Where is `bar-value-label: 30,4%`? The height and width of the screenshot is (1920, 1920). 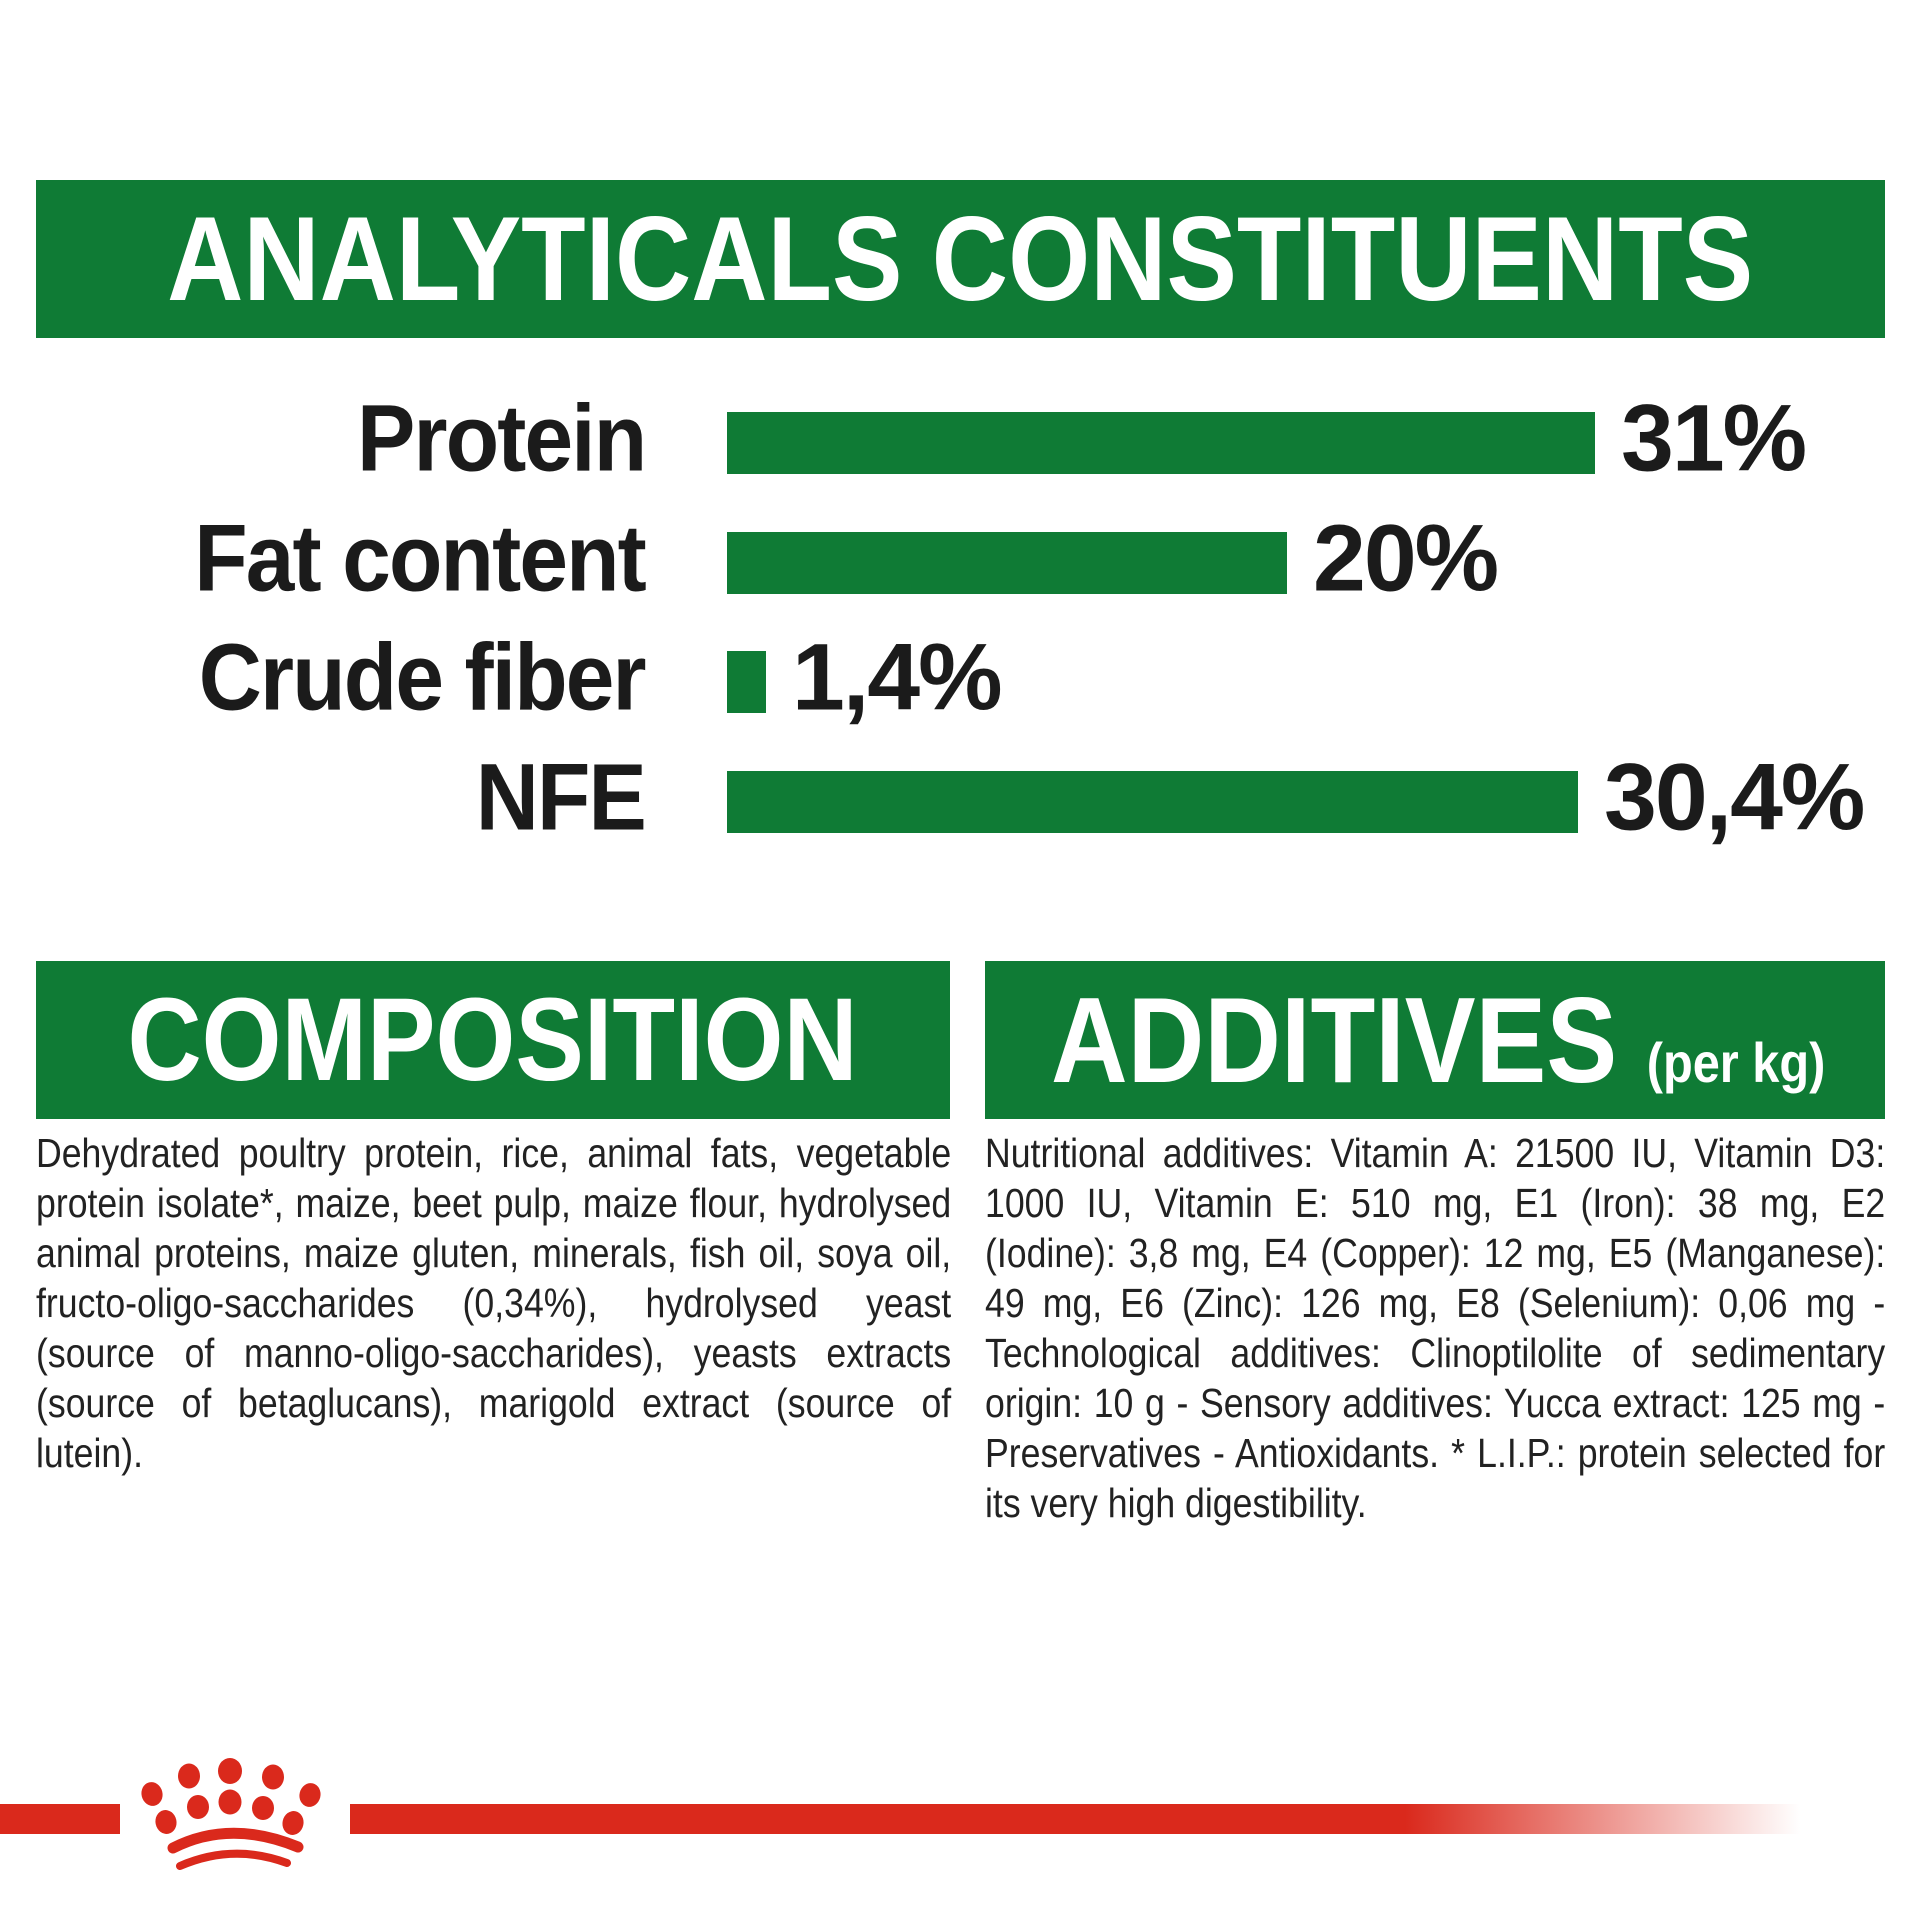 bar-value-label: 30,4% is located at coordinates (1734, 797).